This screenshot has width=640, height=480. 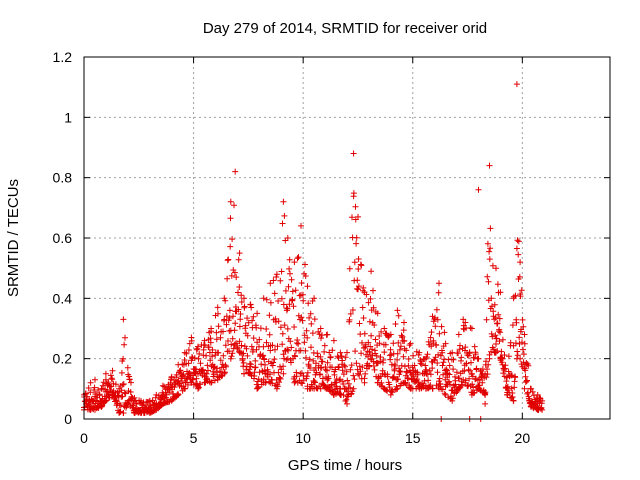 I want to click on y-axis-label: SRMTID / TECUs, so click(x=13, y=238).